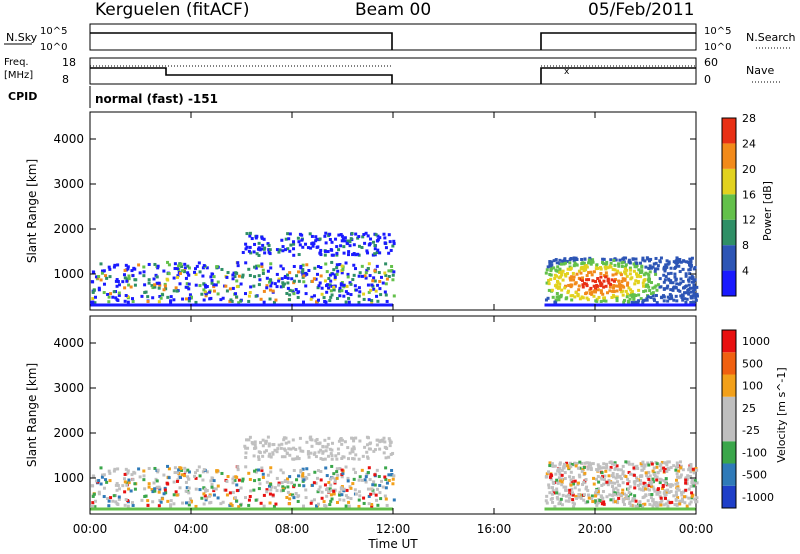 The height and width of the screenshot is (554, 800). What do you see at coordinates (711, 62) in the screenshot?
I see `nave-tick-top: 60` at bounding box center [711, 62].